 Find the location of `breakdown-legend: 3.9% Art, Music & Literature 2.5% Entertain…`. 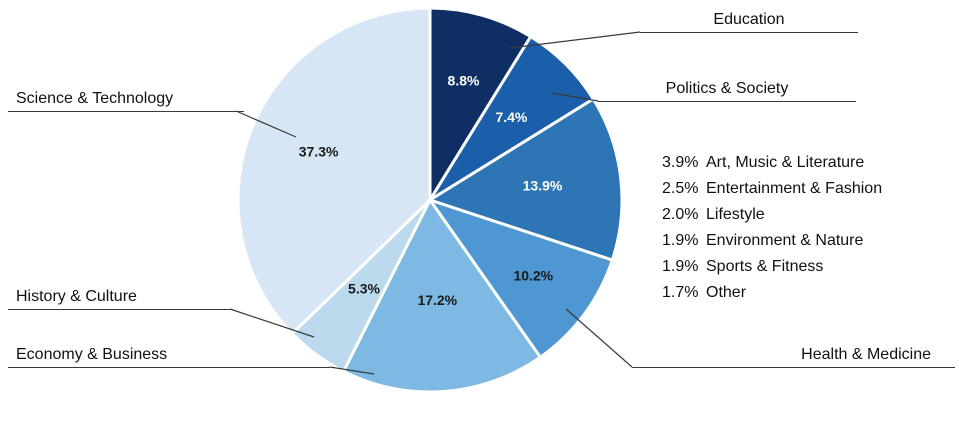

breakdown-legend: 3.9% Art, Music & Literature 2.5% Entertain… is located at coordinates (772, 228).